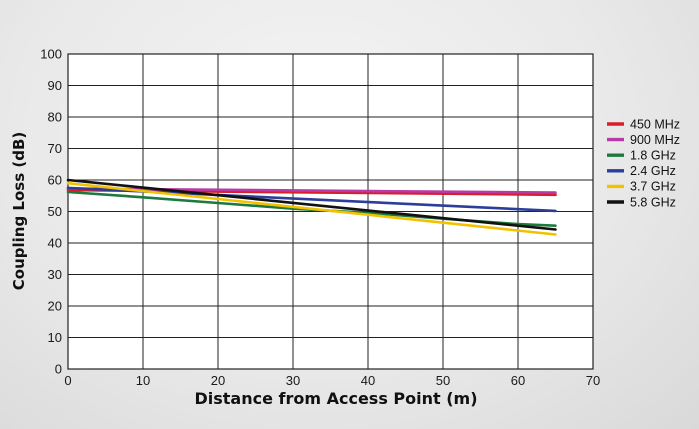  Describe the element at coordinates (293, 380) in the screenshot. I see `x-tick-label: 30` at that location.